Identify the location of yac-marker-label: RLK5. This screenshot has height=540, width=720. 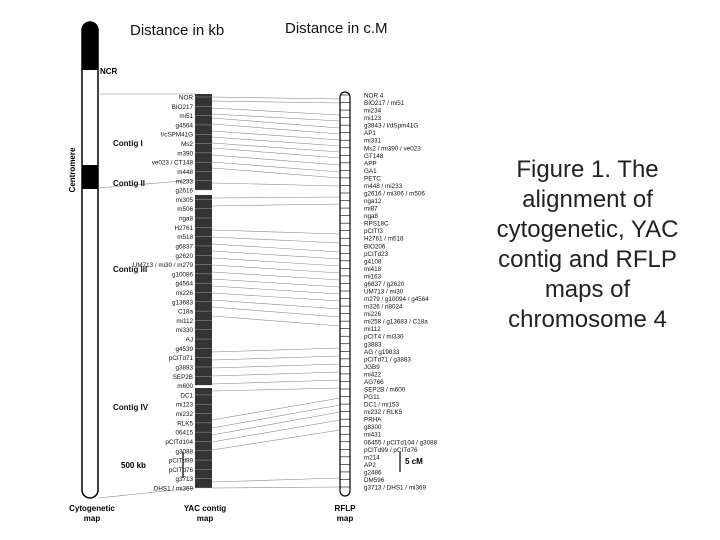
(185, 423).